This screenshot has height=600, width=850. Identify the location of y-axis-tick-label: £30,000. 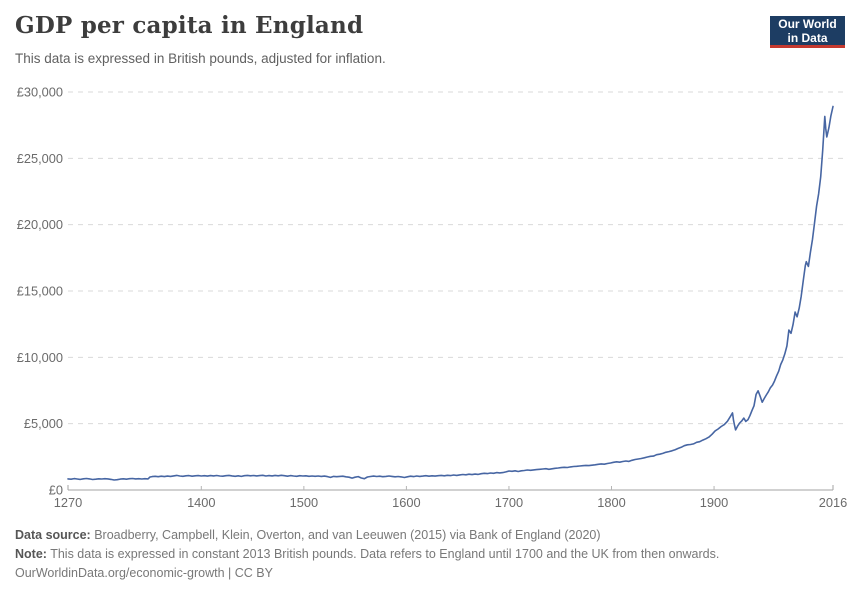
(40, 92).